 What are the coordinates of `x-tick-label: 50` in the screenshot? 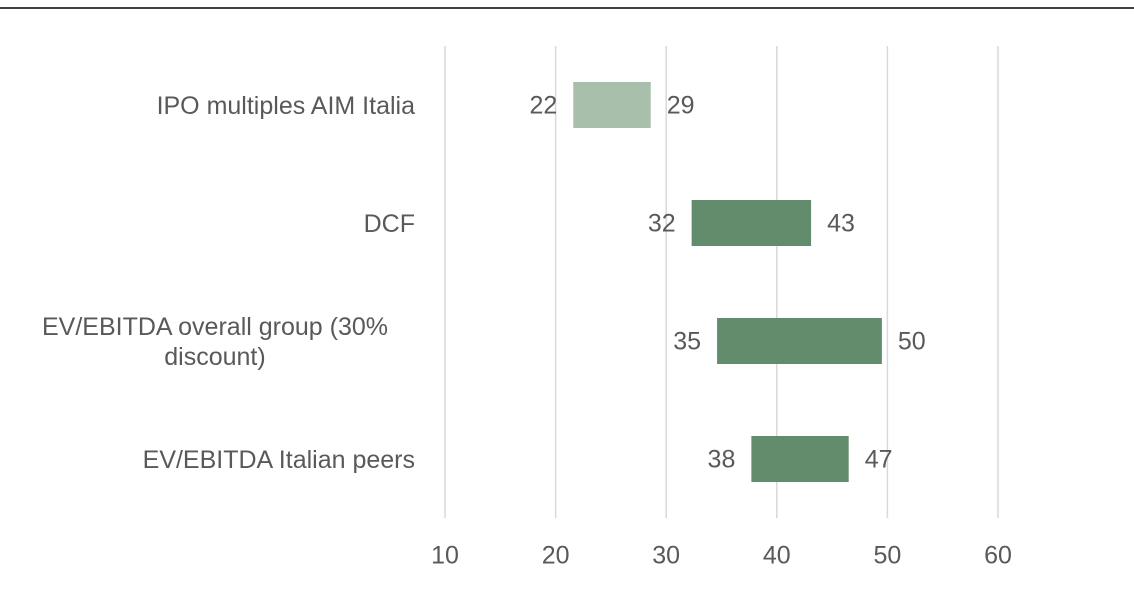 It's located at (887, 556).